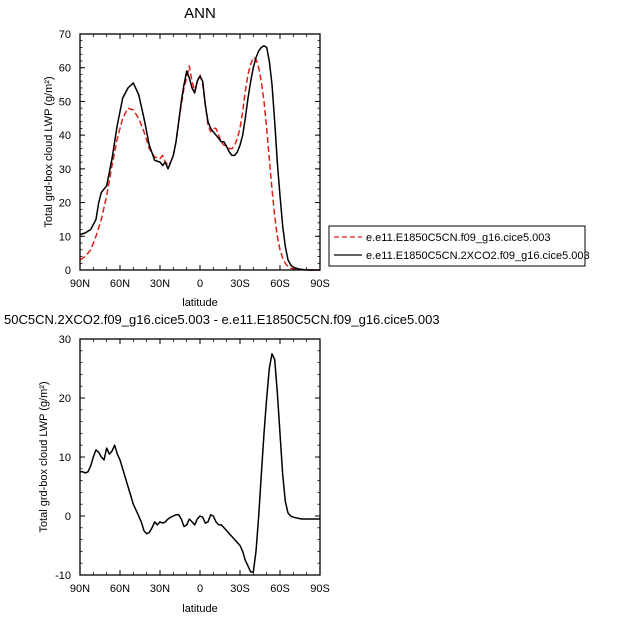  Describe the element at coordinates (65, 136) in the screenshot. I see `top-y-tick-label: 40` at that location.